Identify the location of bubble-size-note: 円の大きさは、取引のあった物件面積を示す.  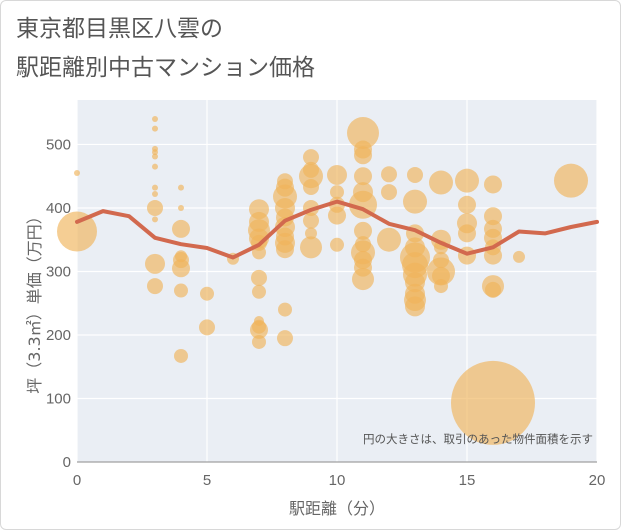
(478, 439).